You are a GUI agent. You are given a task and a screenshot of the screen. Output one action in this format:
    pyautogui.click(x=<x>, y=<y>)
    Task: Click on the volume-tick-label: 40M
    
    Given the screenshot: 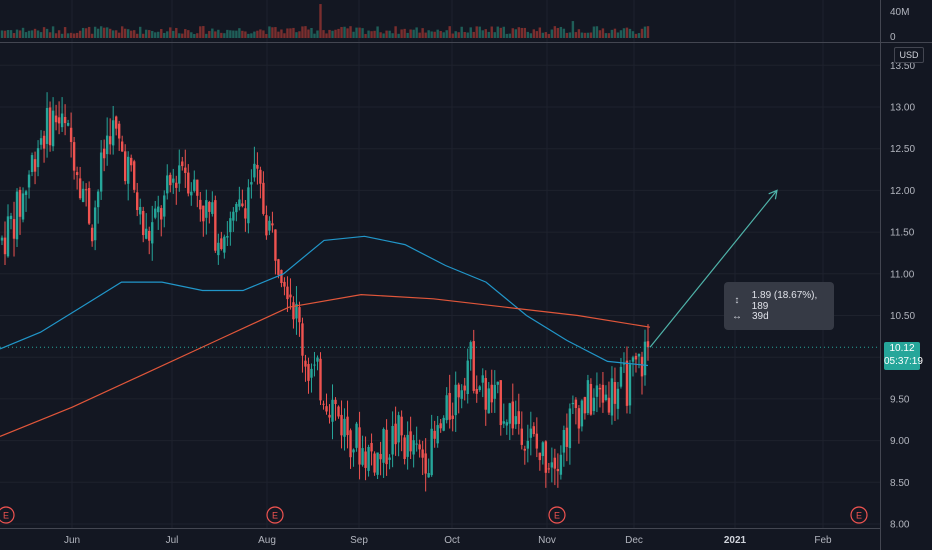 What is the action you would take?
    pyautogui.click(x=899, y=12)
    